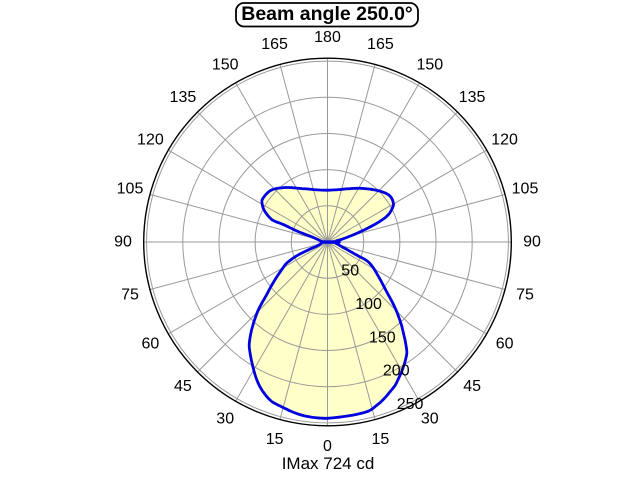  What do you see at coordinates (326, 14) in the screenshot?
I see `svg-text: Beam angle 250.0°` at bounding box center [326, 14].